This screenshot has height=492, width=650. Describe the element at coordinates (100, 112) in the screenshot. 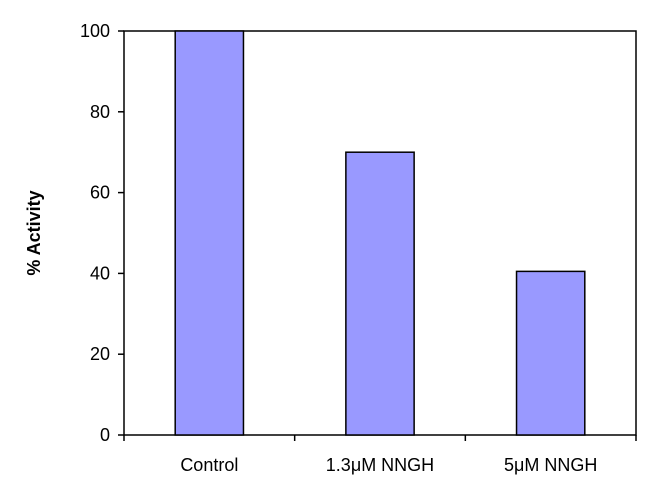

I see `y-tick-label: 80` at that location.